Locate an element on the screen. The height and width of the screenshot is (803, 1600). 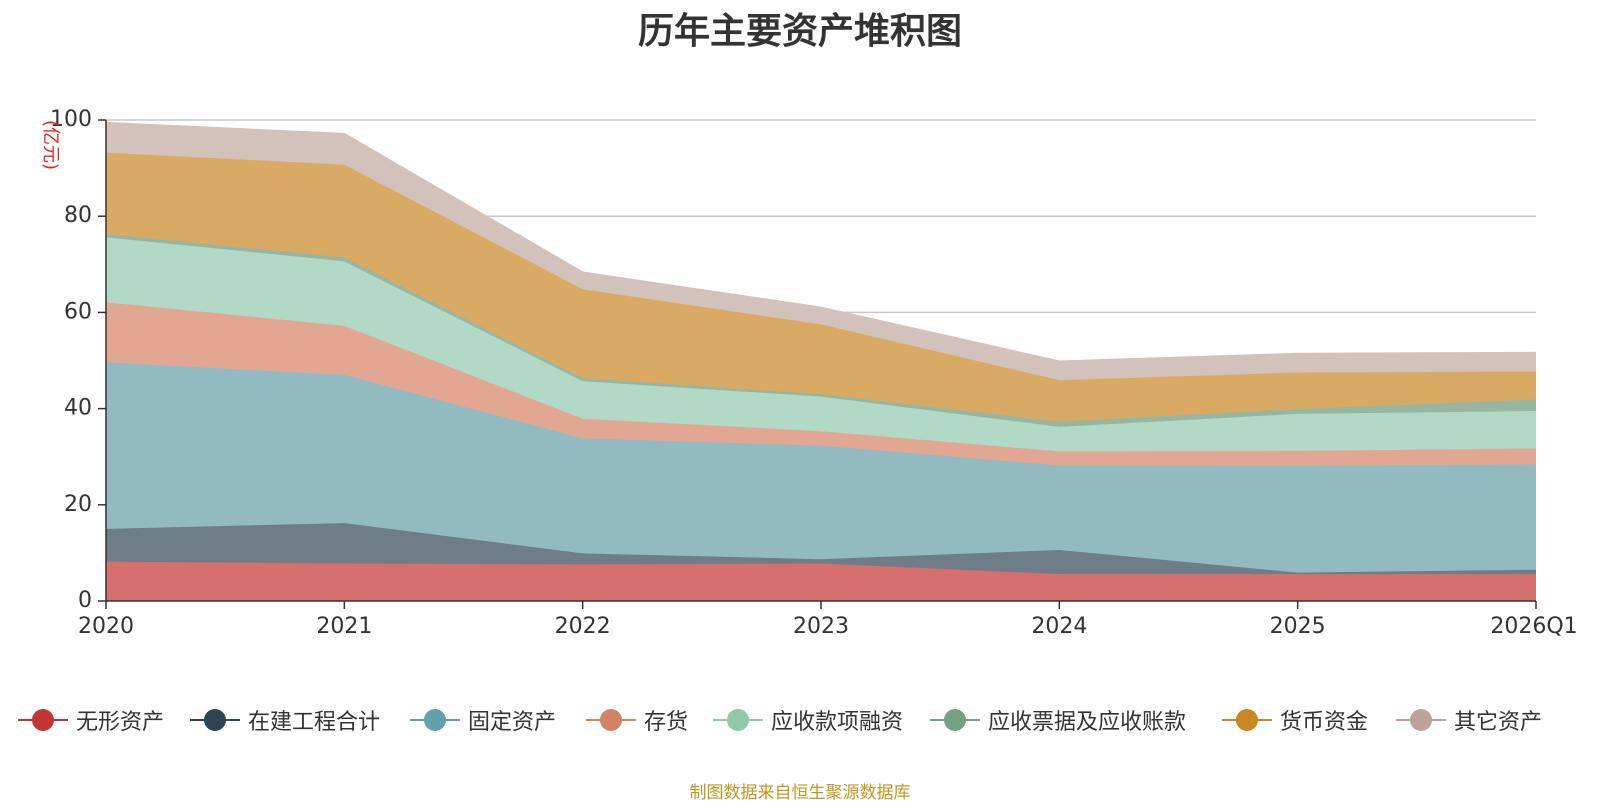
y-tick-labels: 0 20 40 60 80 100 is located at coordinates (78, 360).